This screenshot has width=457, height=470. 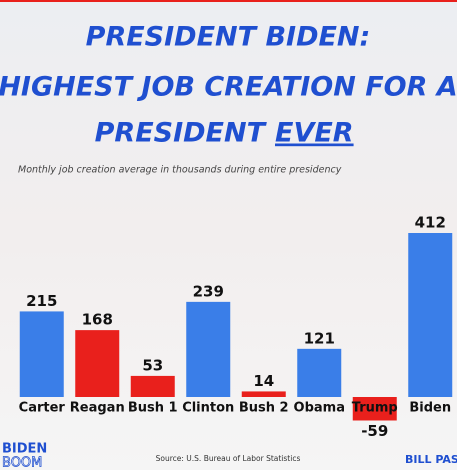 I want to click on brand-name: BILL PASCR, so click(x=431, y=459).